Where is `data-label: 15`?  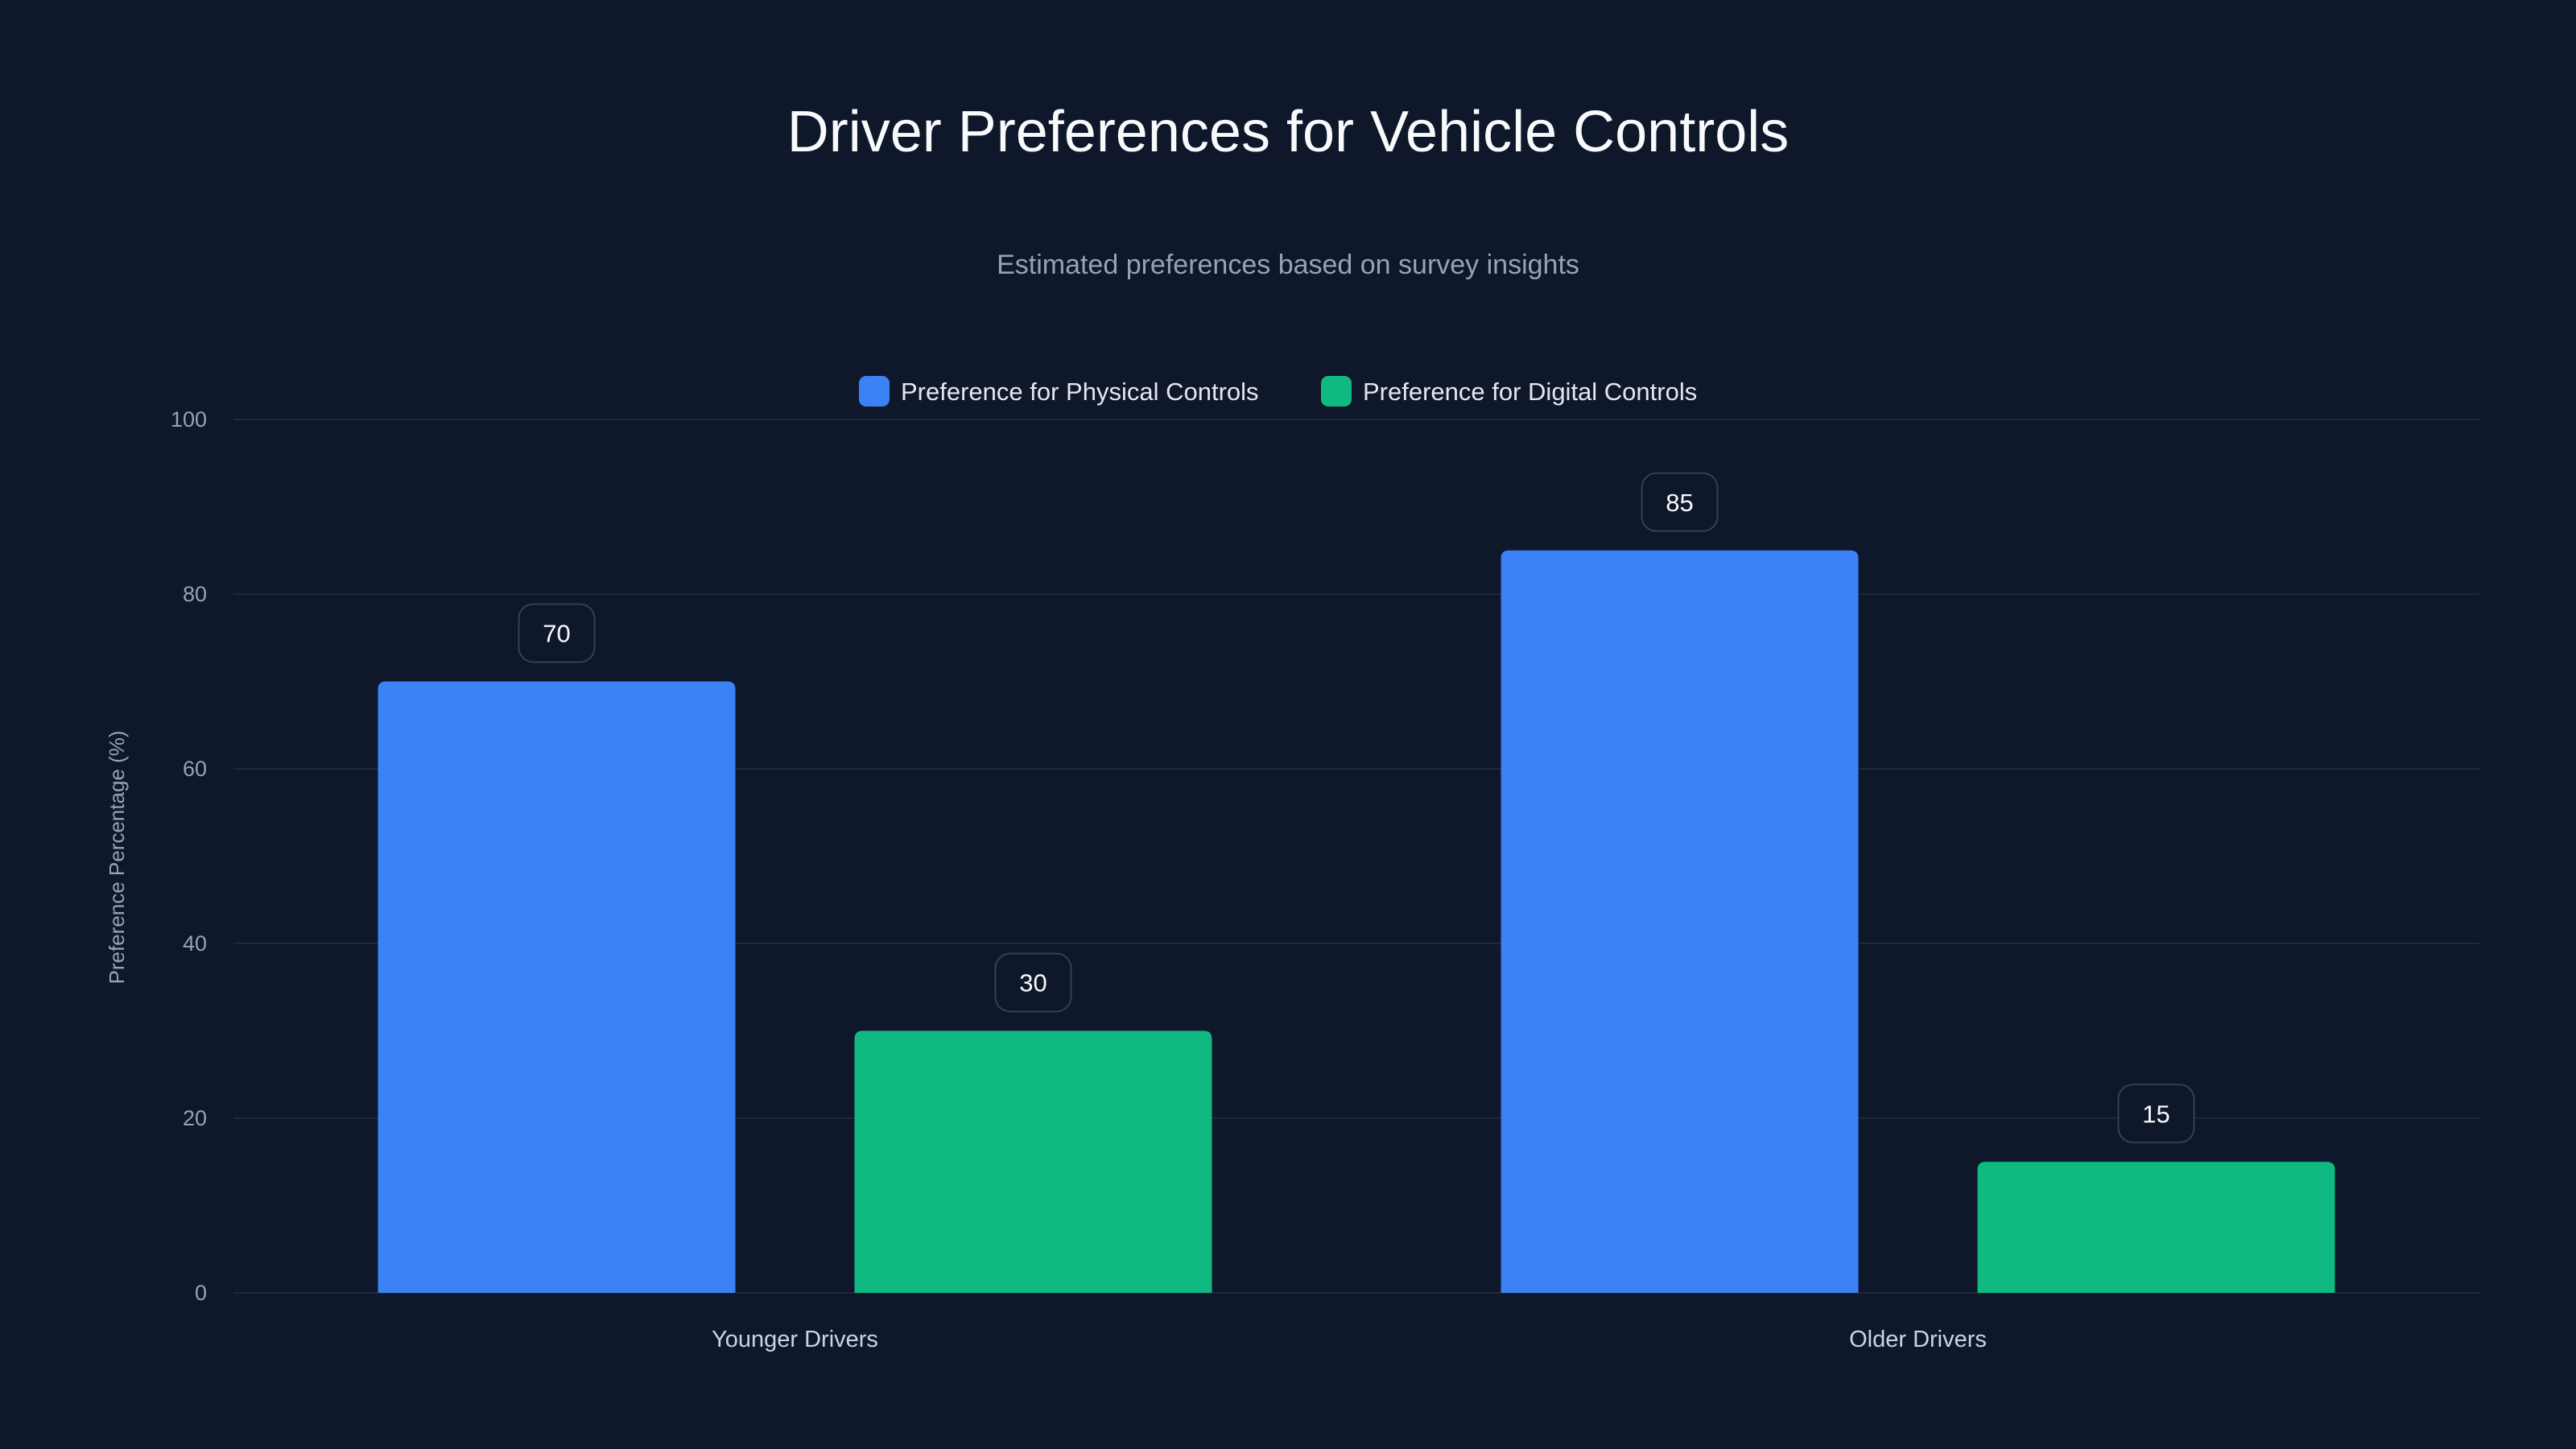 data-label: 15 is located at coordinates (2155, 1114).